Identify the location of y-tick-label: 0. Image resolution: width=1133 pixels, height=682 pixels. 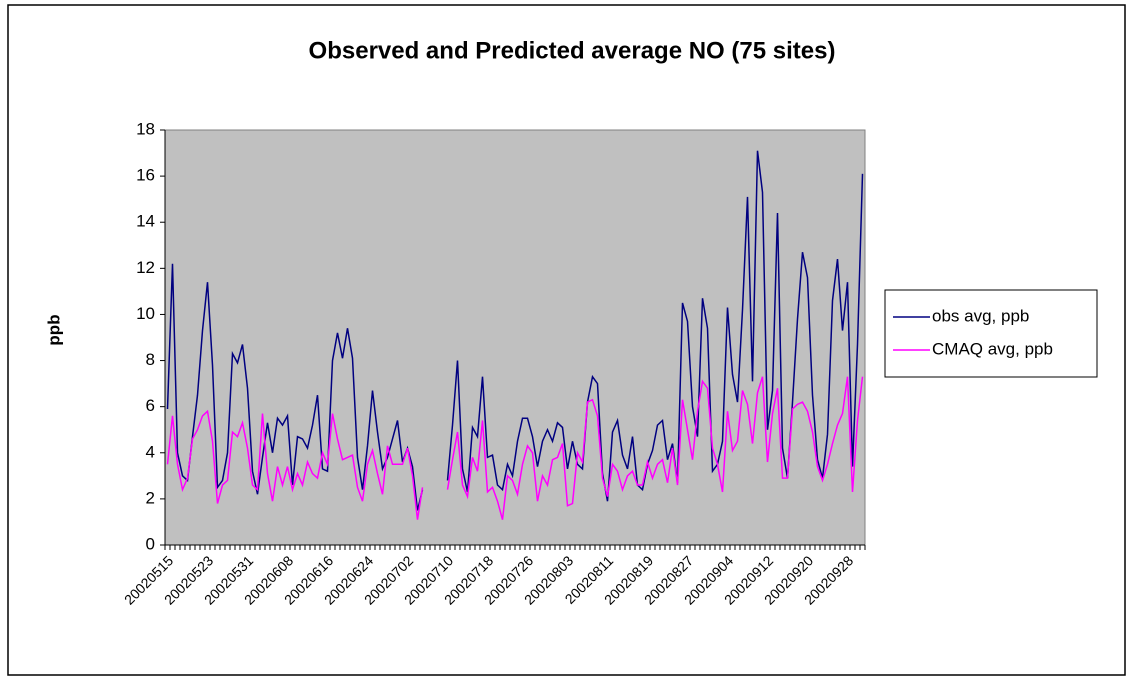
(150, 543).